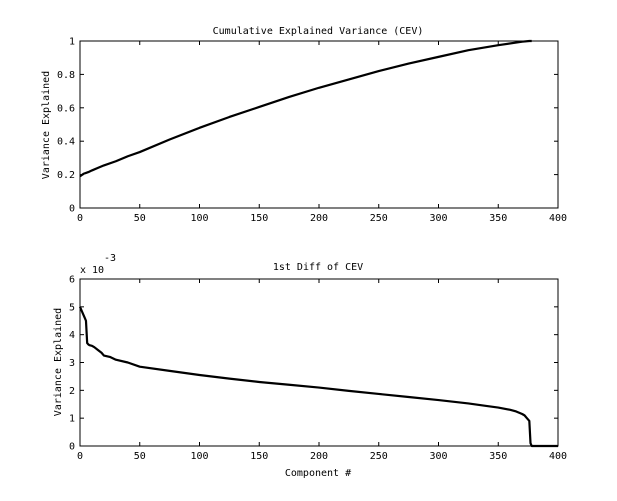  Describe the element at coordinates (72, 419) in the screenshot. I see `cev-diff-y-tick-label: 1` at that location.